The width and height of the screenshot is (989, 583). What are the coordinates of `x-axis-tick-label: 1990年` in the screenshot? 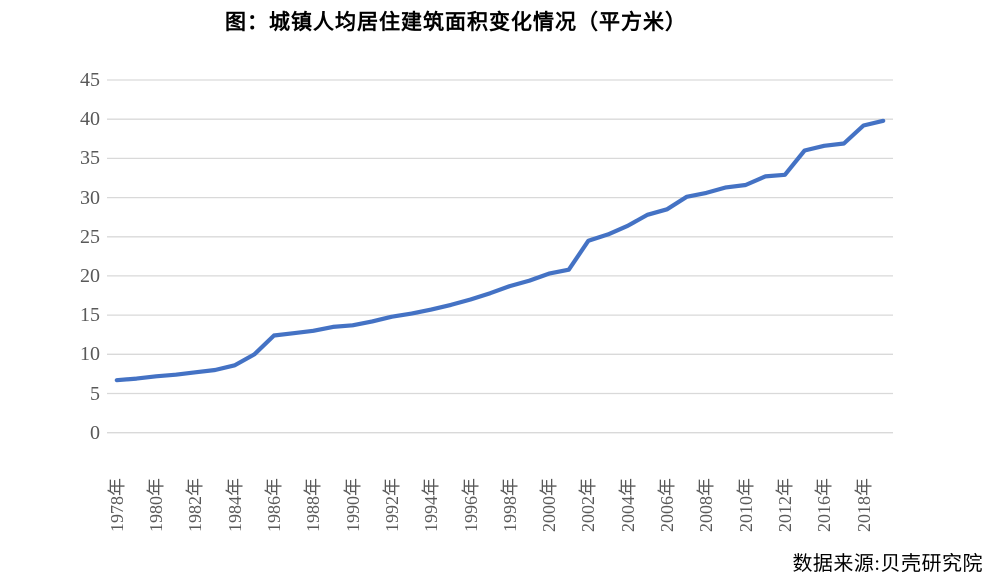 It's located at (352, 505).